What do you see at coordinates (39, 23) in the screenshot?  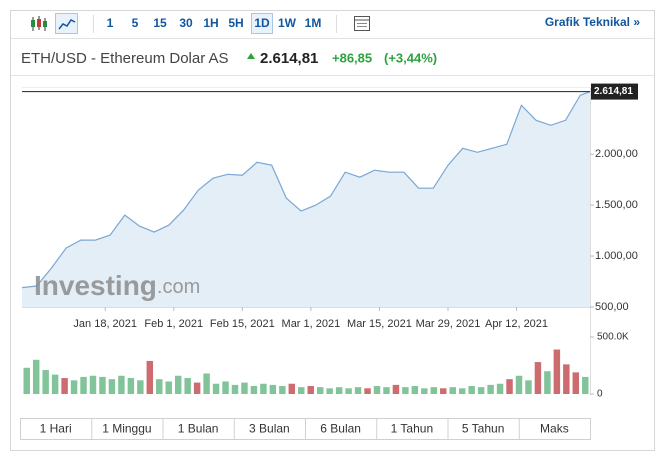 I see `candle-icon` at bounding box center [39, 23].